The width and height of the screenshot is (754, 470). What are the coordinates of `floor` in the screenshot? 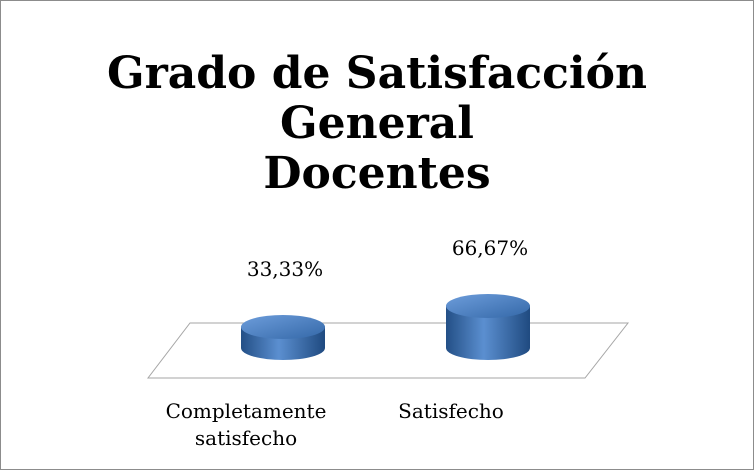 It's located at (388, 350).